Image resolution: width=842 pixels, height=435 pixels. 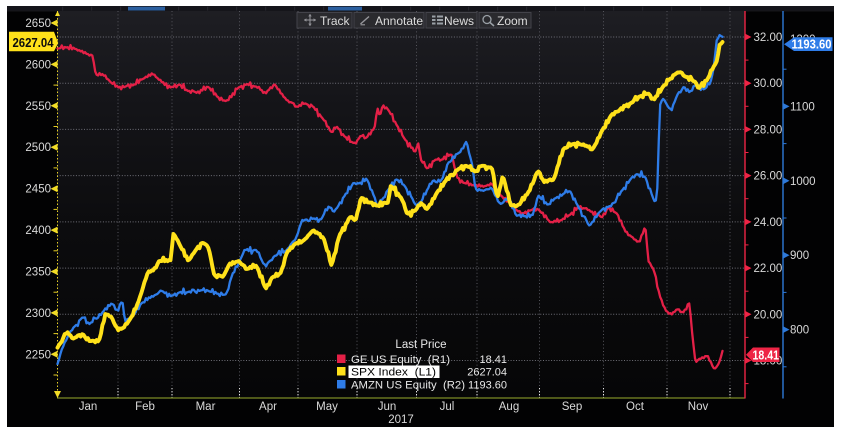 What do you see at coordinates (635, 407) in the screenshot?
I see `svg-text: Oct` at bounding box center [635, 407].